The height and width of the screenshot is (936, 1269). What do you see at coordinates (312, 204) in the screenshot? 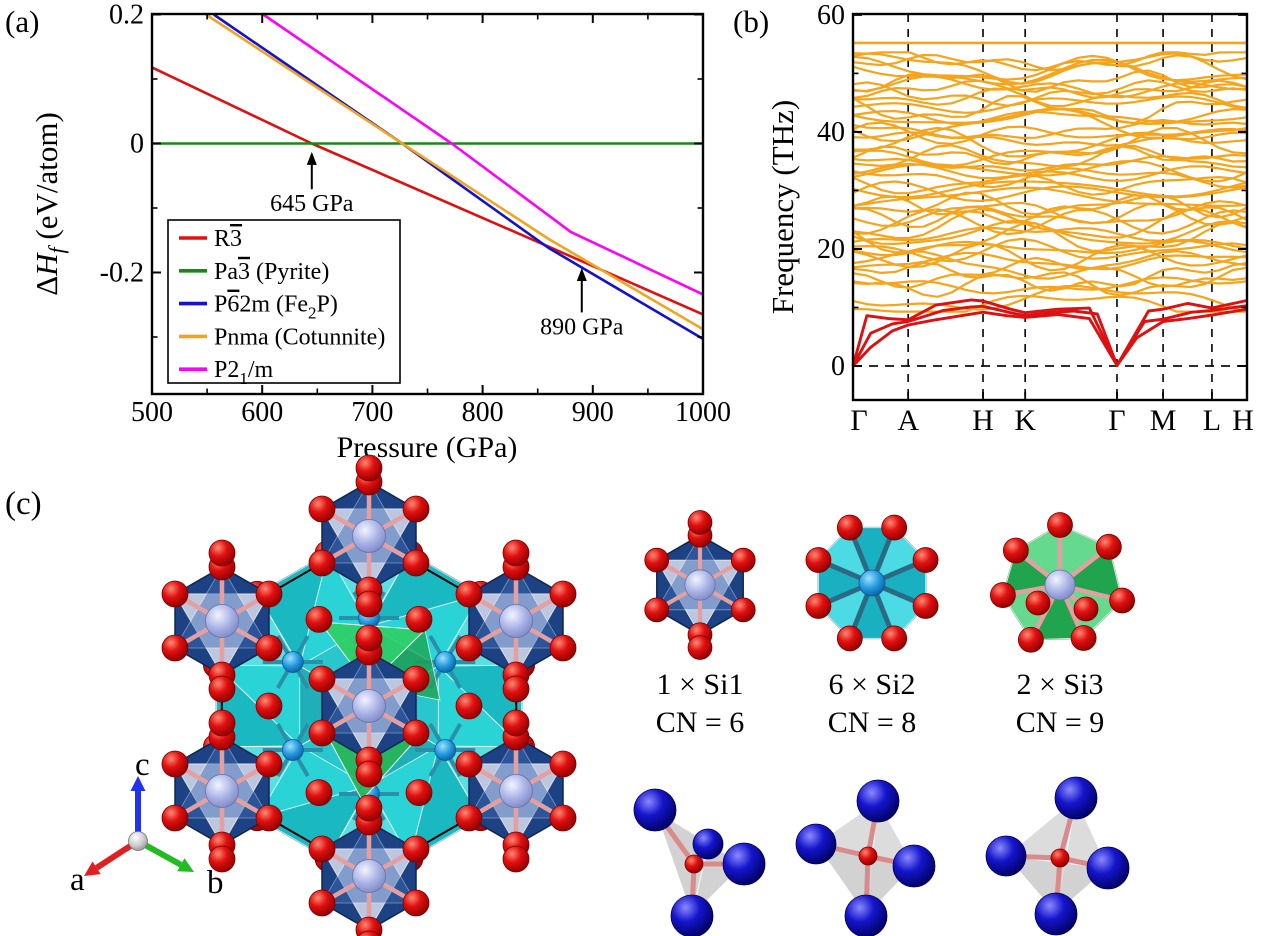
I see `annotation-text: 645 GPa` at bounding box center [312, 204].